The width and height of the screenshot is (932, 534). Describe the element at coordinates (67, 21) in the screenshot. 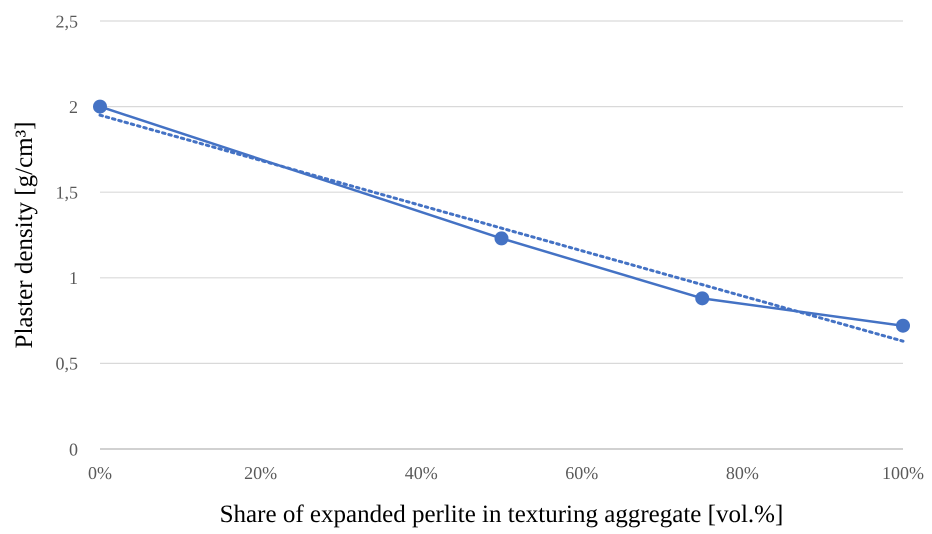

I see `y-tick-label: 2,5` at that location.